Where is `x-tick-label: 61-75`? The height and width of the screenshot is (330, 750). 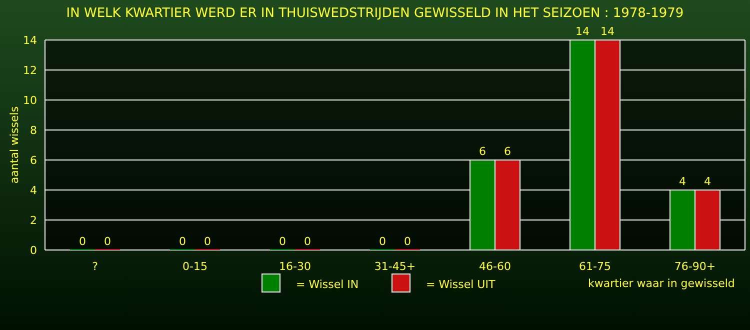 x-tick-label: 61-75 is located at coordinates (595, 266).